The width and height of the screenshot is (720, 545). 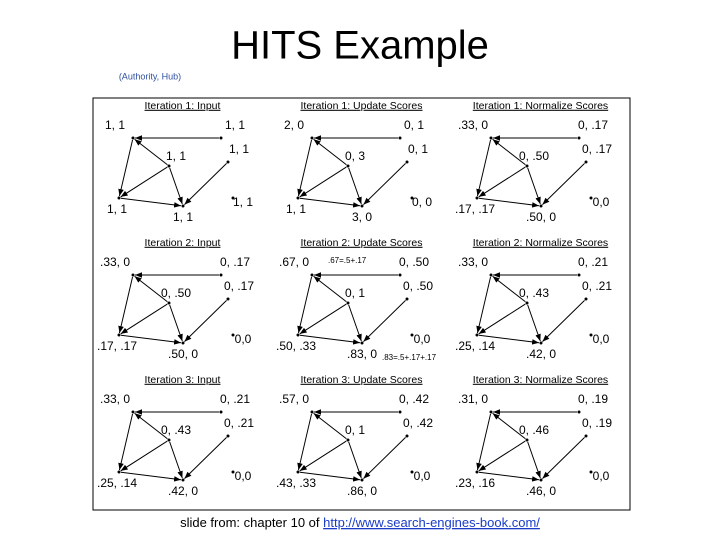 What do you see at coordinates (294, 125) in the screenshot?
I see `node-label: 2, 0` at bounding box center [294, 125].